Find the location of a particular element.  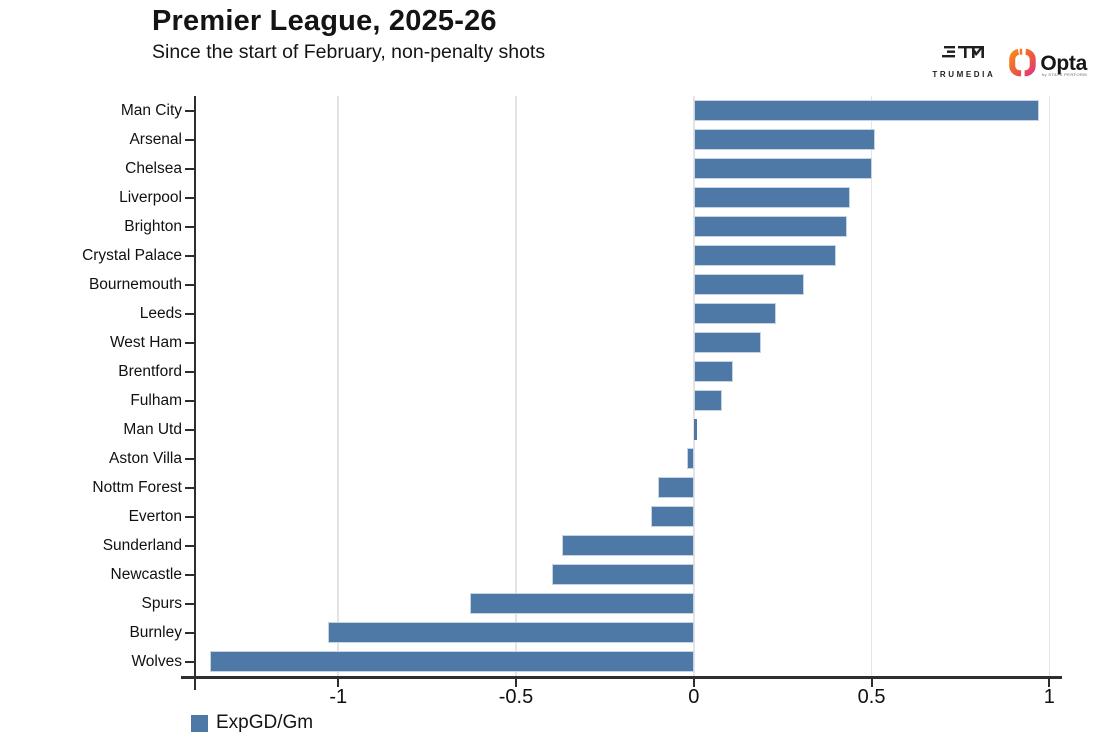

trumedia-logo: TRUMEDIA is located at coordinates (963, 61).